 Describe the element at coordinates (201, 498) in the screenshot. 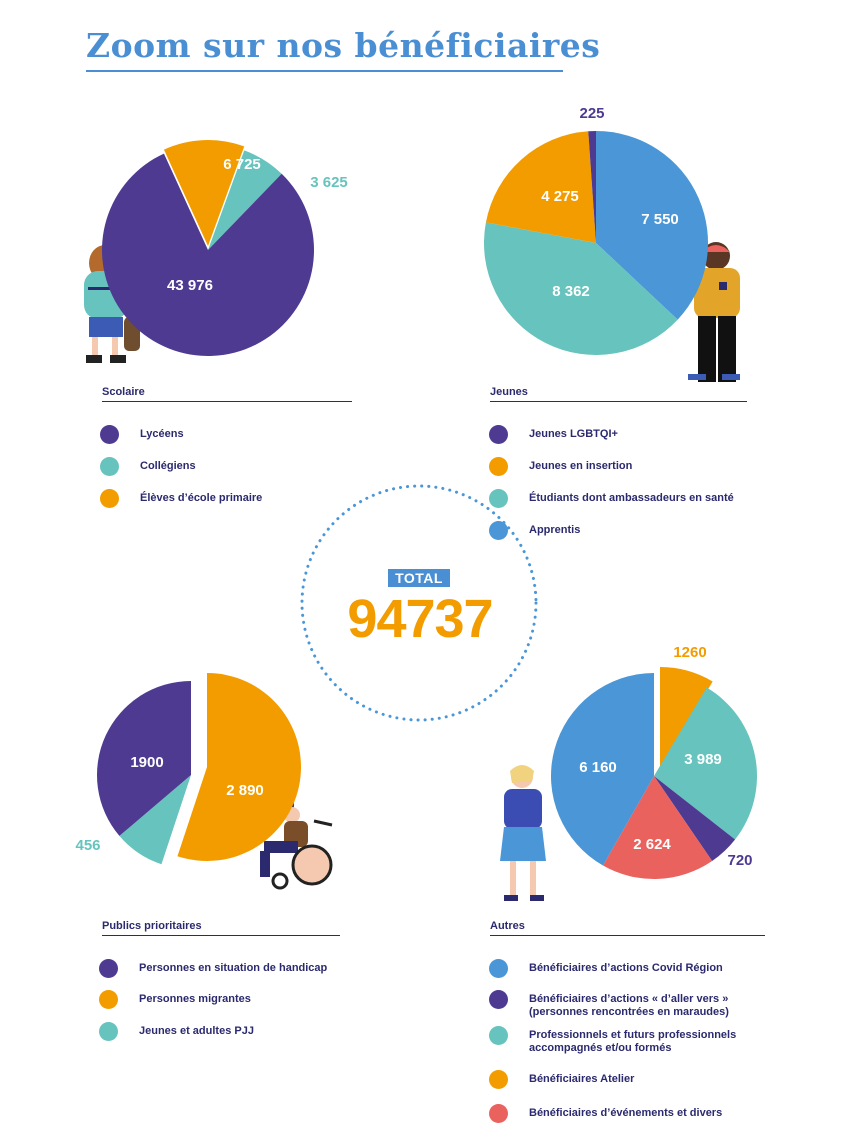

I see `legend-label: Élèves d’école primaire` at that location.